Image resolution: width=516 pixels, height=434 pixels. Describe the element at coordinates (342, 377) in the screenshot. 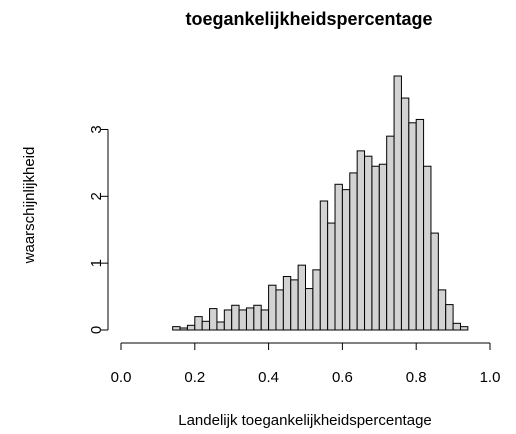

I see `x-tick-label: 0.6` at that location.